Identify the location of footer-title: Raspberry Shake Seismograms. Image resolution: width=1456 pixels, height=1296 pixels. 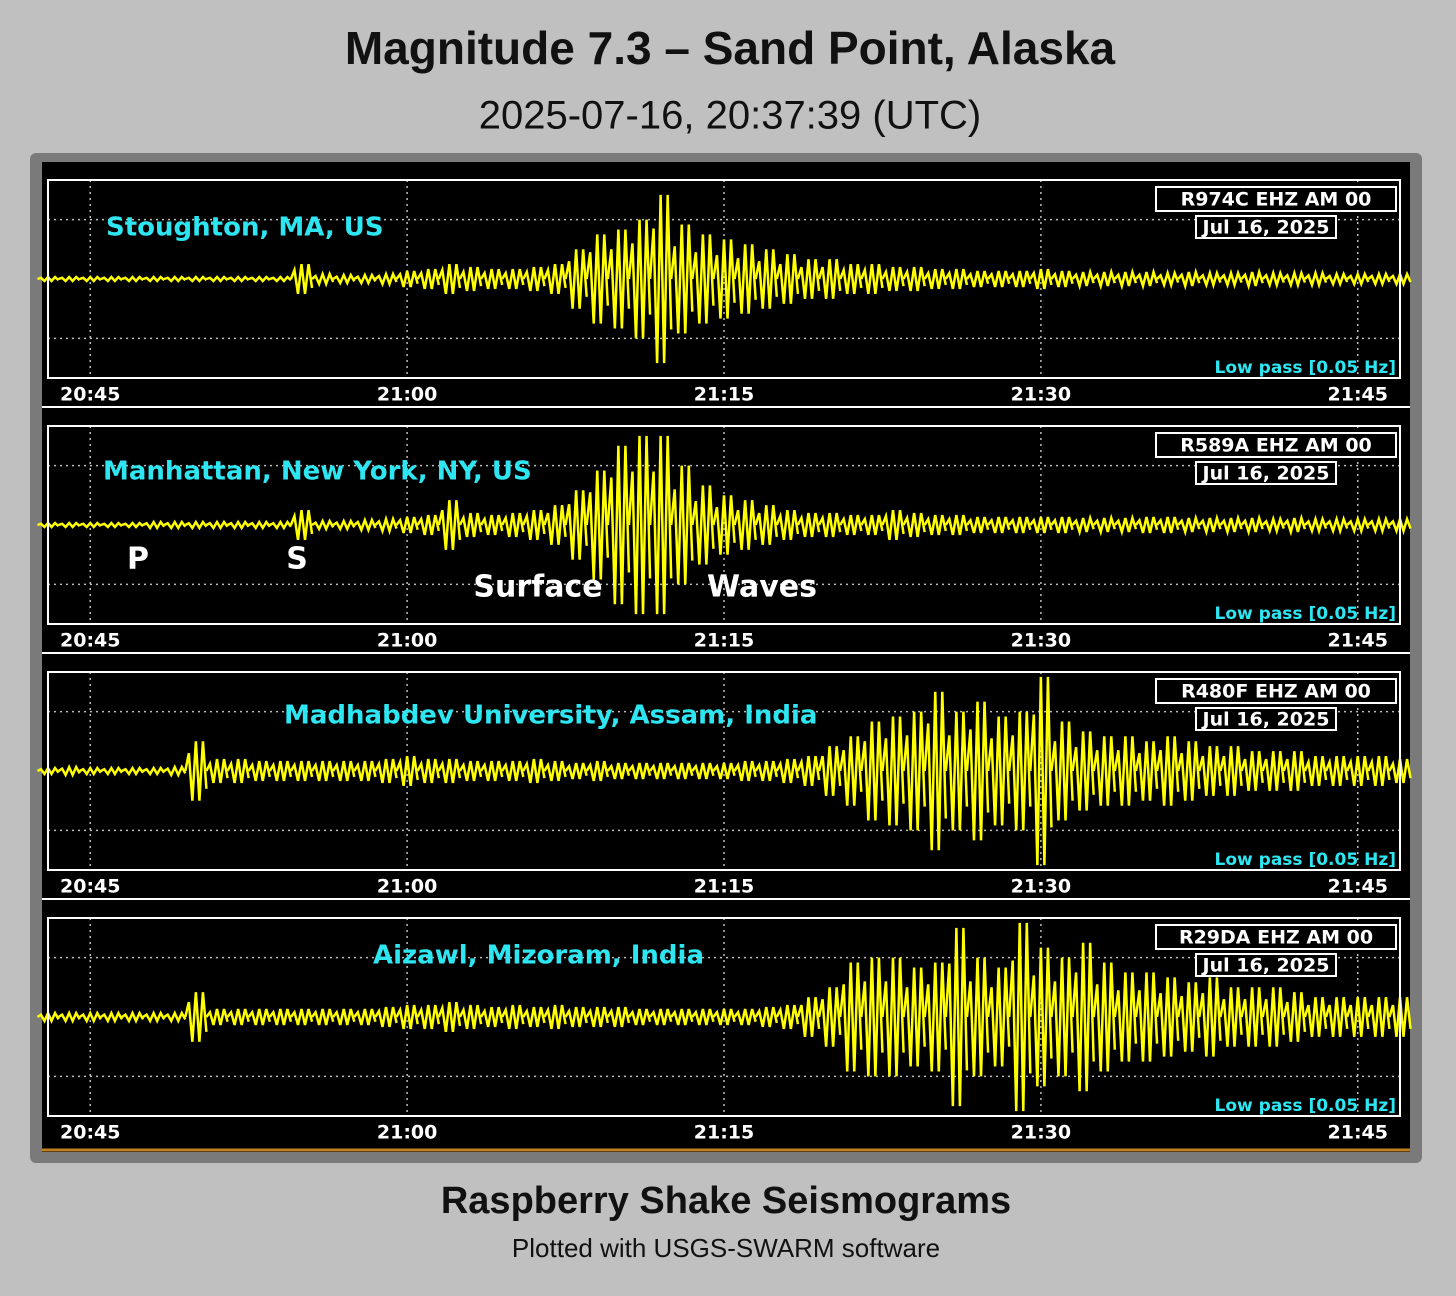
(726, 1201).